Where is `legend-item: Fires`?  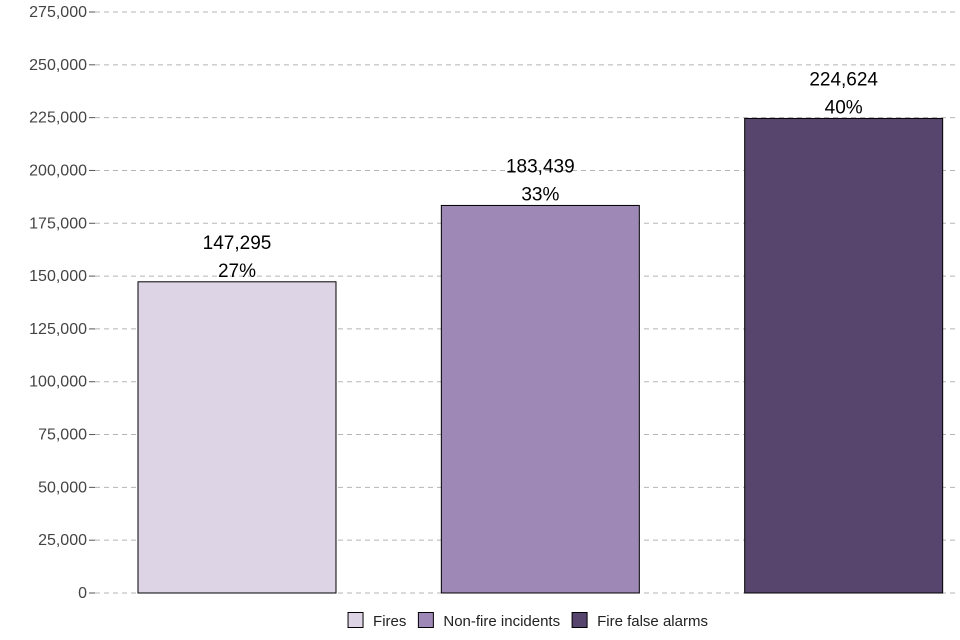 legend-item: Fires is located at coordinates (376, 621).